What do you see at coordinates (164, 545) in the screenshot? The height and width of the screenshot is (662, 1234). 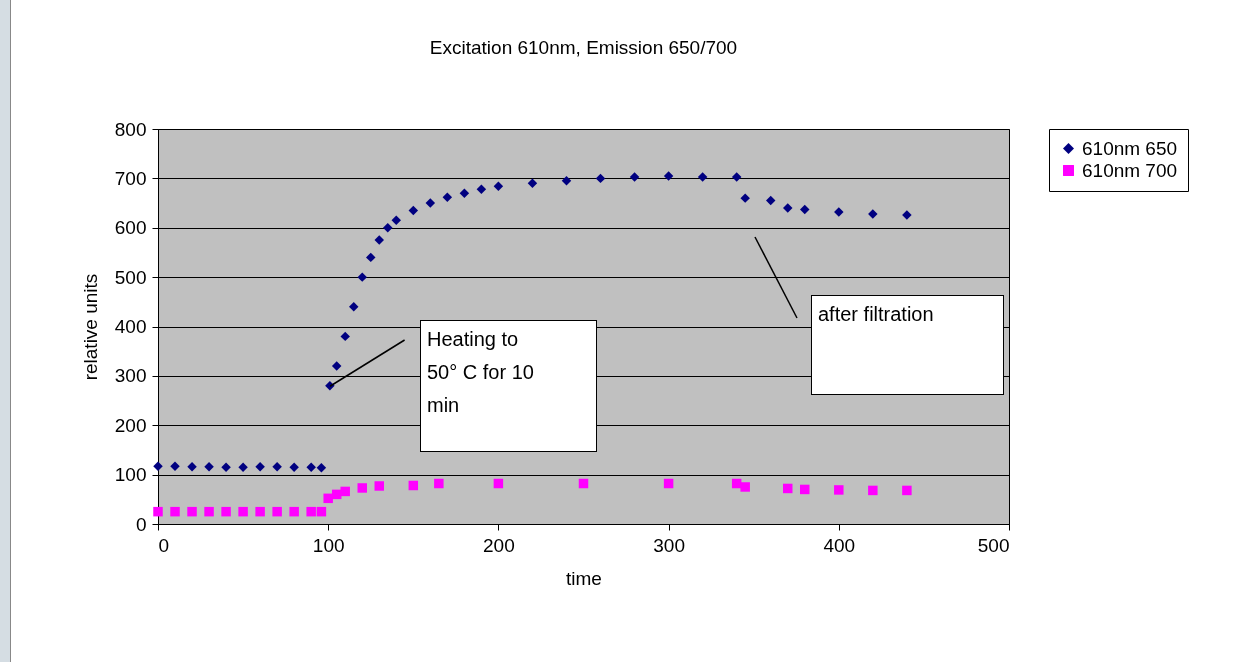 I see `x-tick-label: 0` at bounding box center [164, 545].